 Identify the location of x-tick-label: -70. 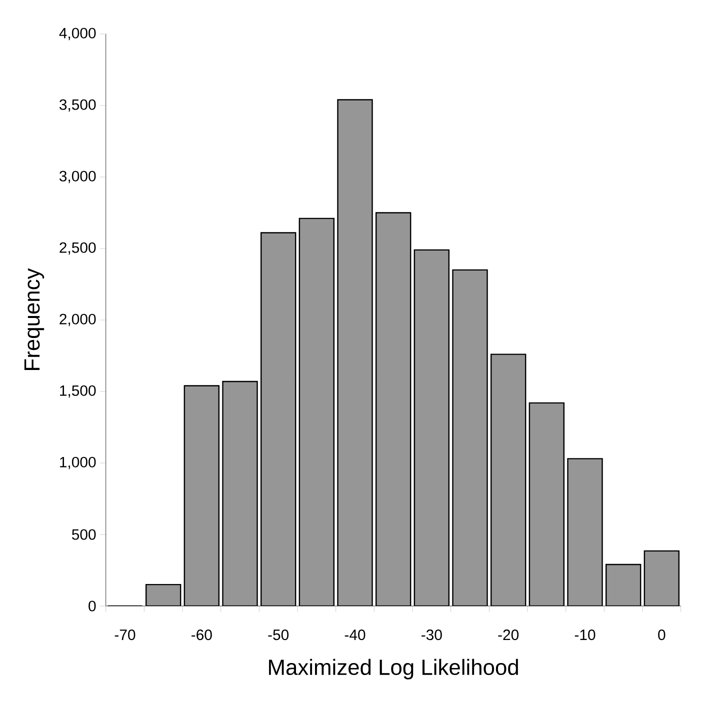
(125, 635).